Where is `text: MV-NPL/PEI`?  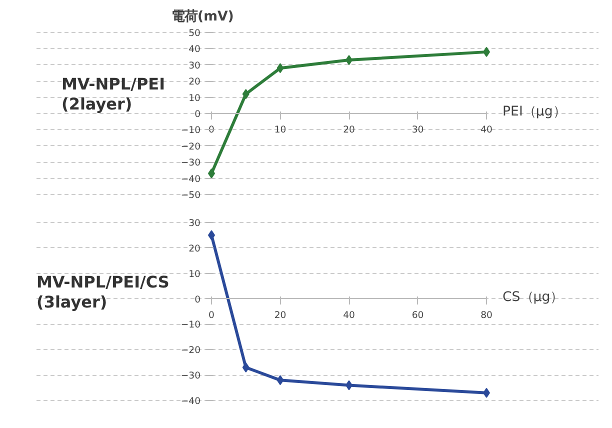
text: MV-NPL/PEI is located at coordinates (114, 84).